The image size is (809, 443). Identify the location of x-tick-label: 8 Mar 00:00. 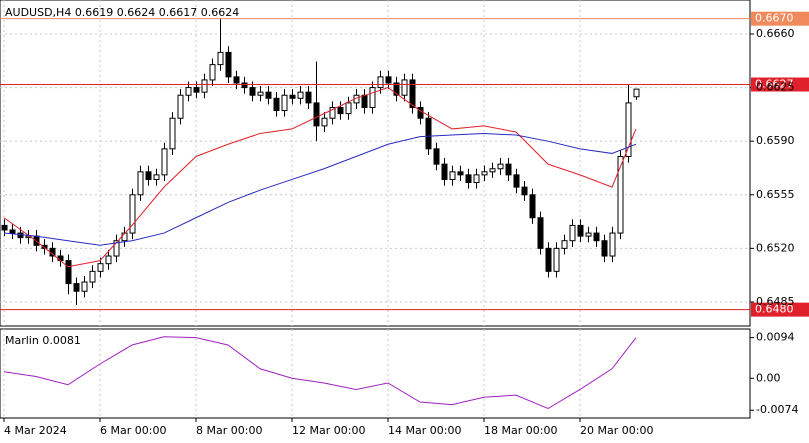
(229, 430).